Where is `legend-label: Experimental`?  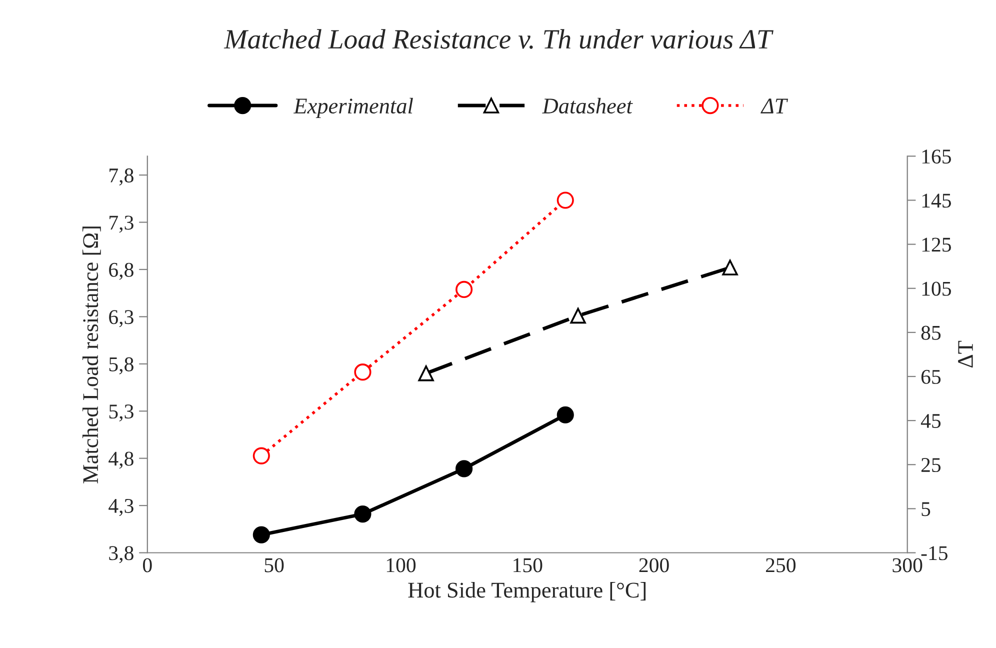
legend-label: Experimental is located at coordinates (353, 108).